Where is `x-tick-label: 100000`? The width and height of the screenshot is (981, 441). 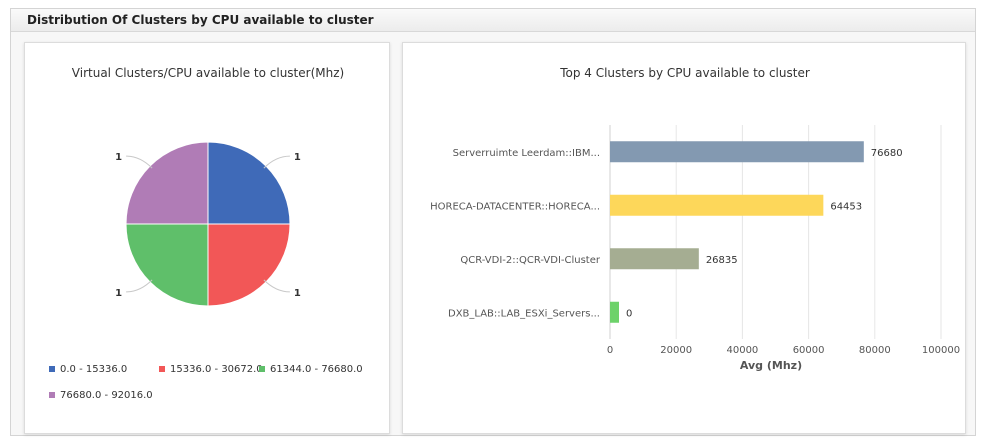
x-tick-label: 100000 is located at coordinates (941, 350).